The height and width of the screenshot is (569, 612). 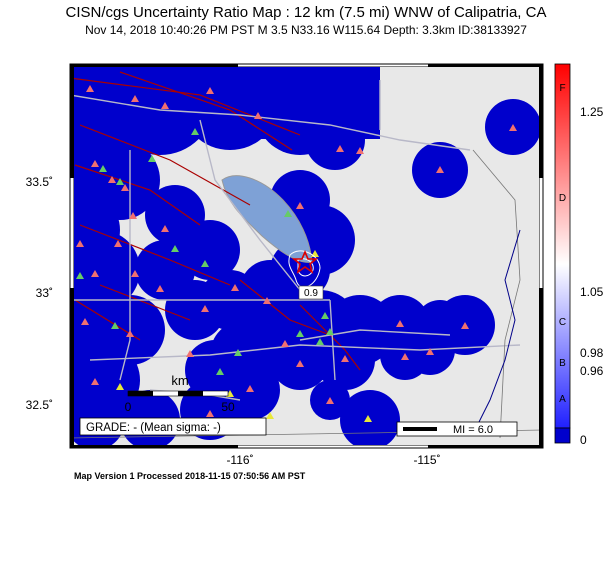 I want to click on lon-label-116: -116˚, so click(x=239, y=460).